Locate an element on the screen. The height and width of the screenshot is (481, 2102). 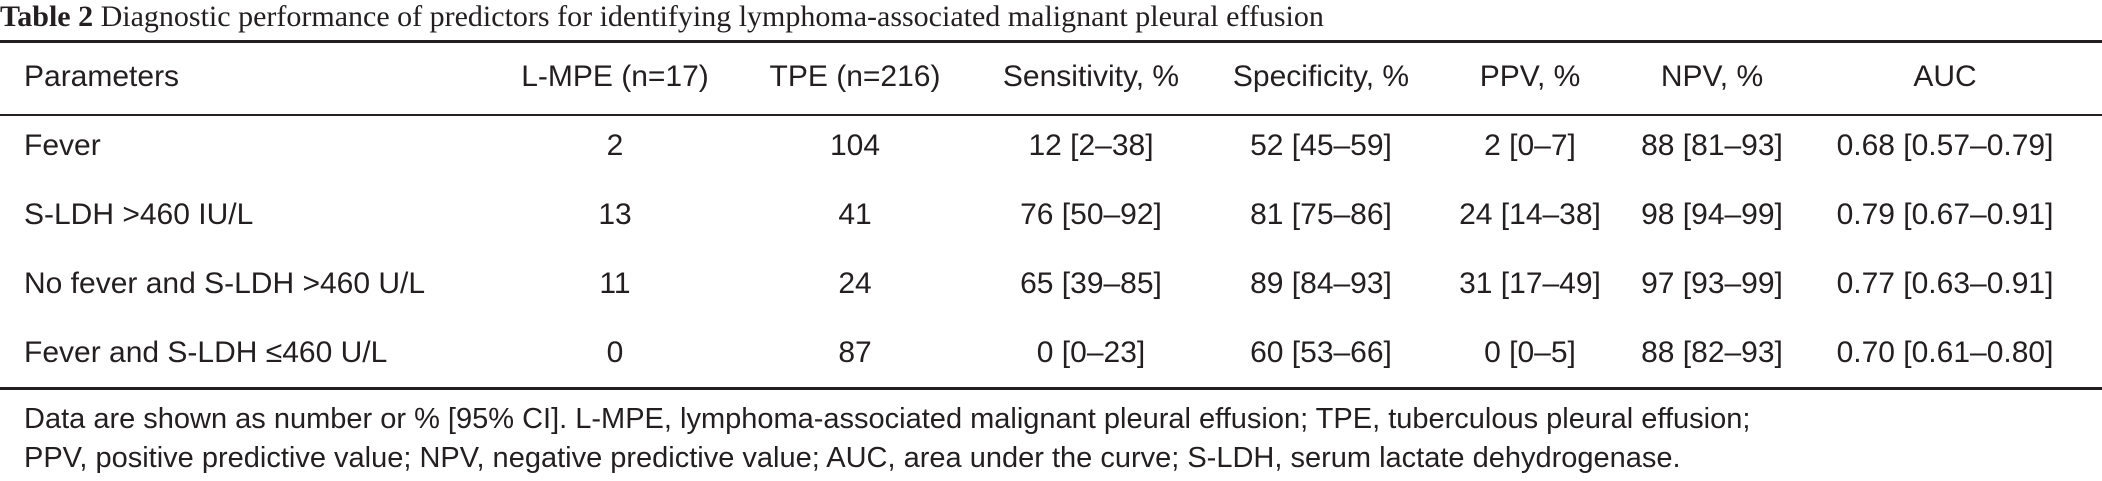
row-parameter: Fever is located at coordinates (62, 145).